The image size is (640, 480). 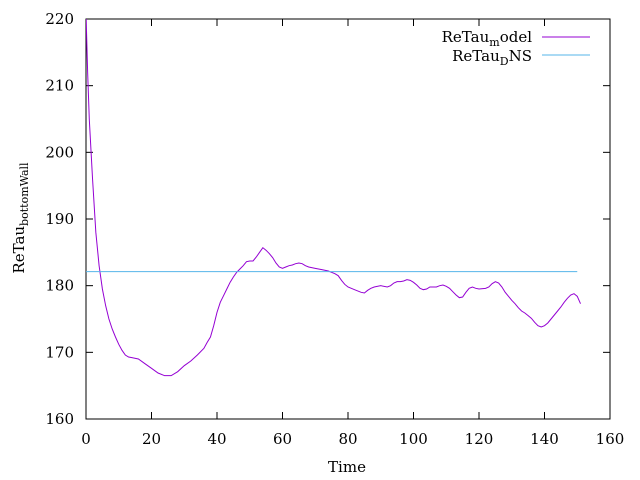 What do you see at coordinates (492, 57) in the screenshot?
I see `legend-label-dns: ReTauDNS` at bounding box center [492, 57].